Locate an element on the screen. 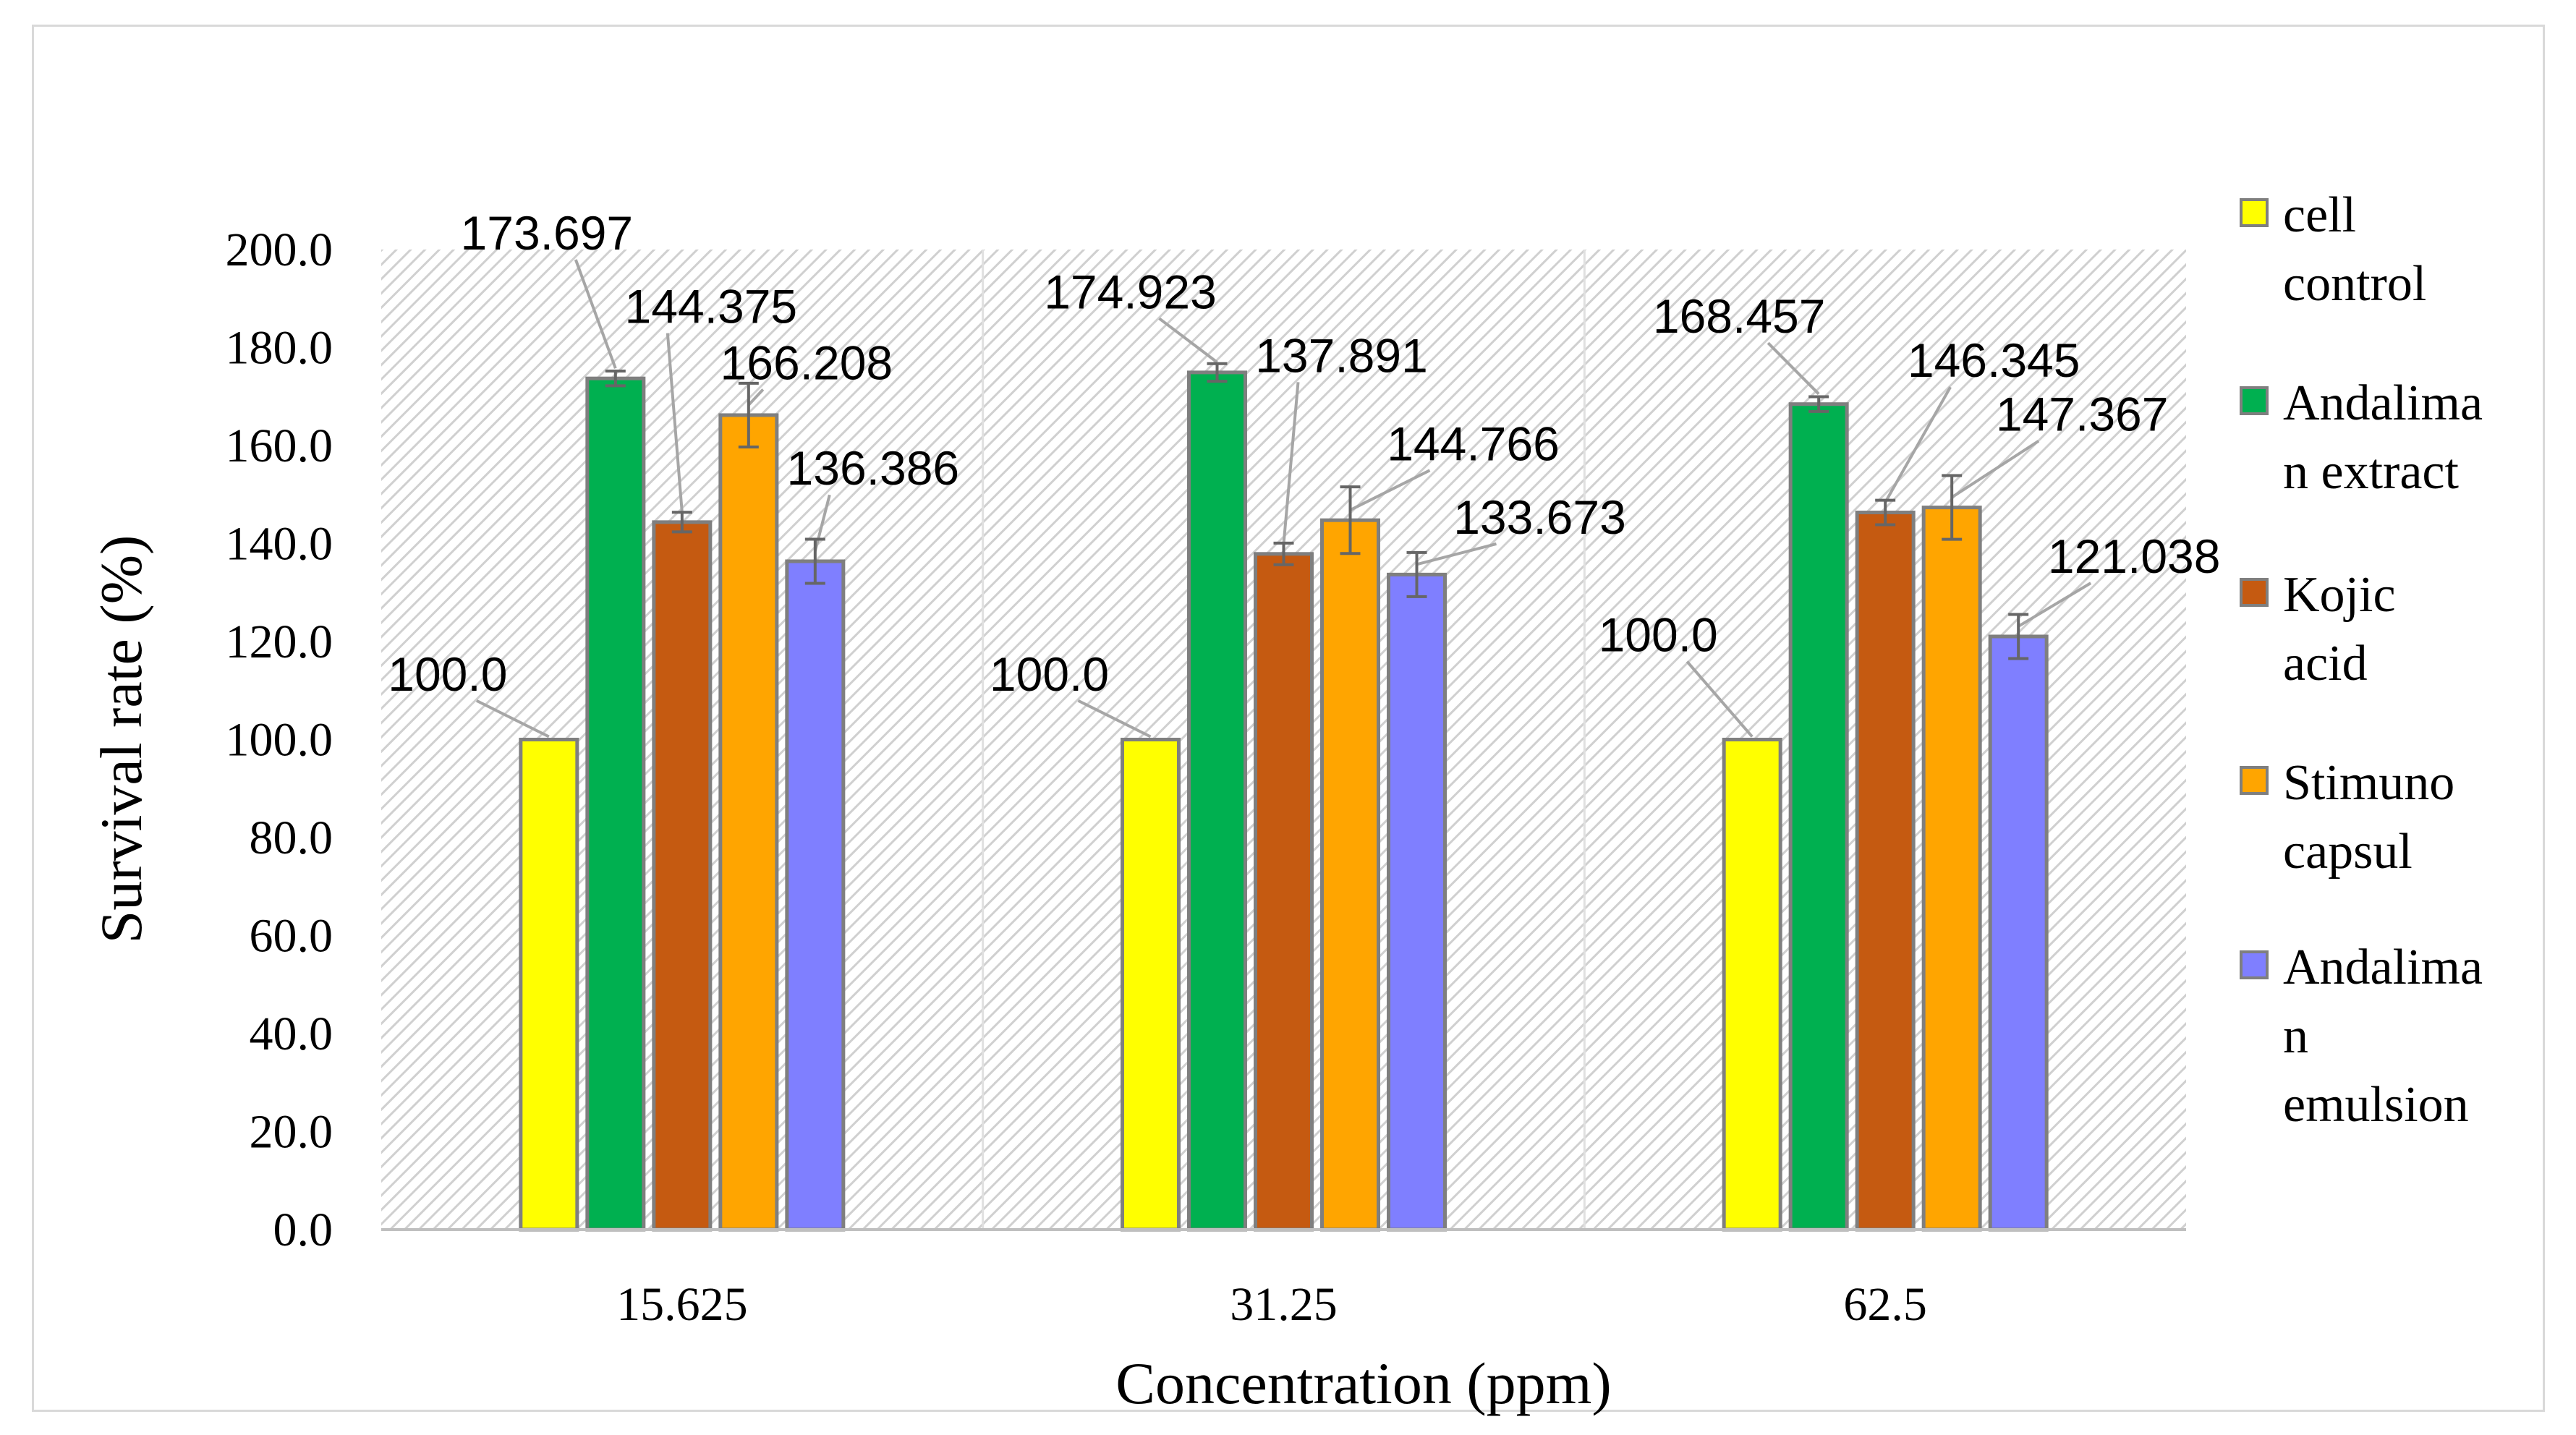 The image size is (2576, 1435). data-label: 144.375 is located at coordinates (711, 306).